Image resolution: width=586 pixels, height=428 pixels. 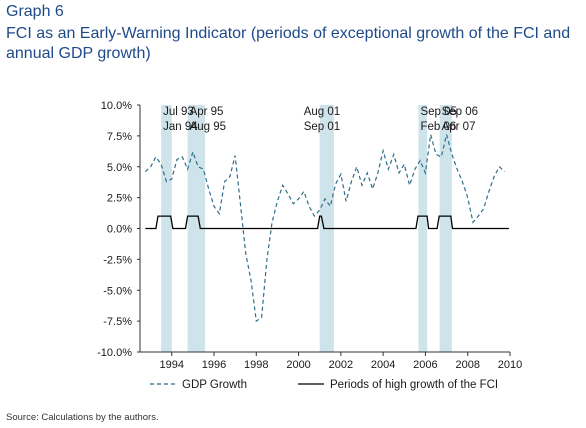 I want to click on period-label-end: Feb 06, so click(x=438, y=127).